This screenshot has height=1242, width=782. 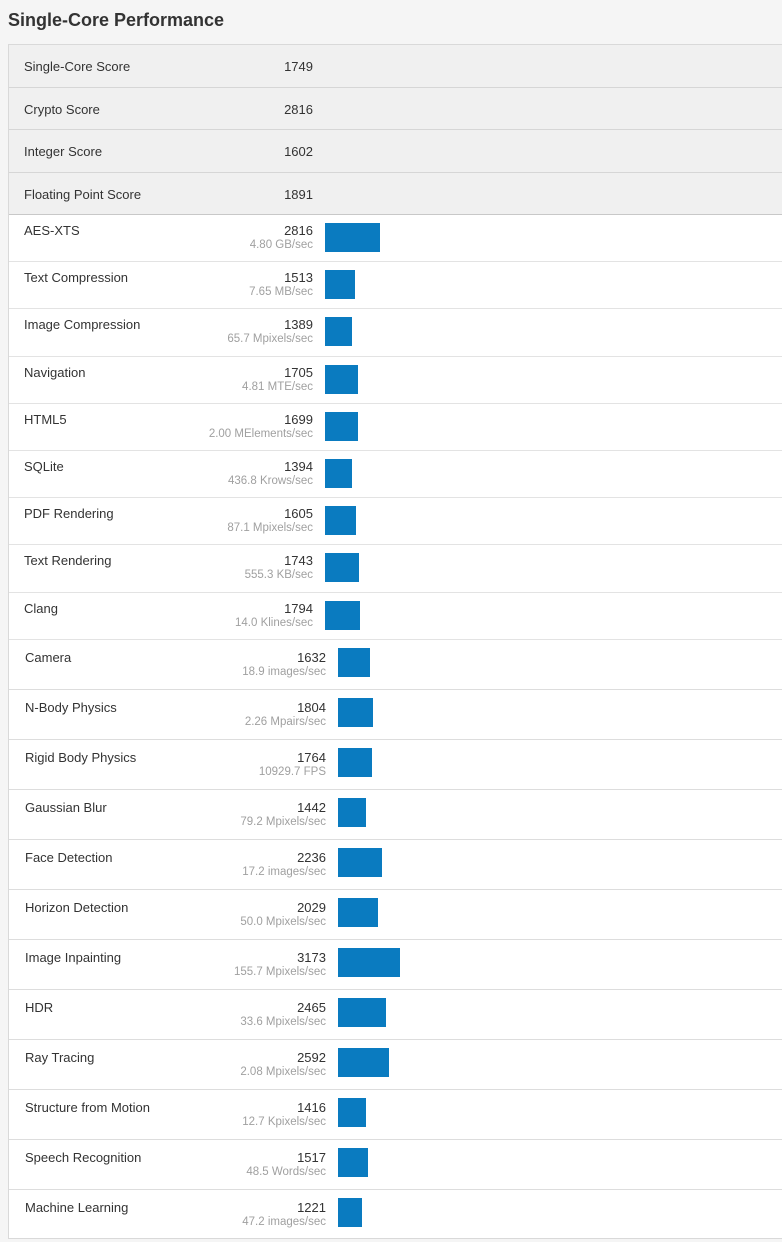 What do you see at coordinates (284, 671) in the screenshot?
I see `benchmark-rate: 18.9 images/sec` at bounding box center [284, 671].